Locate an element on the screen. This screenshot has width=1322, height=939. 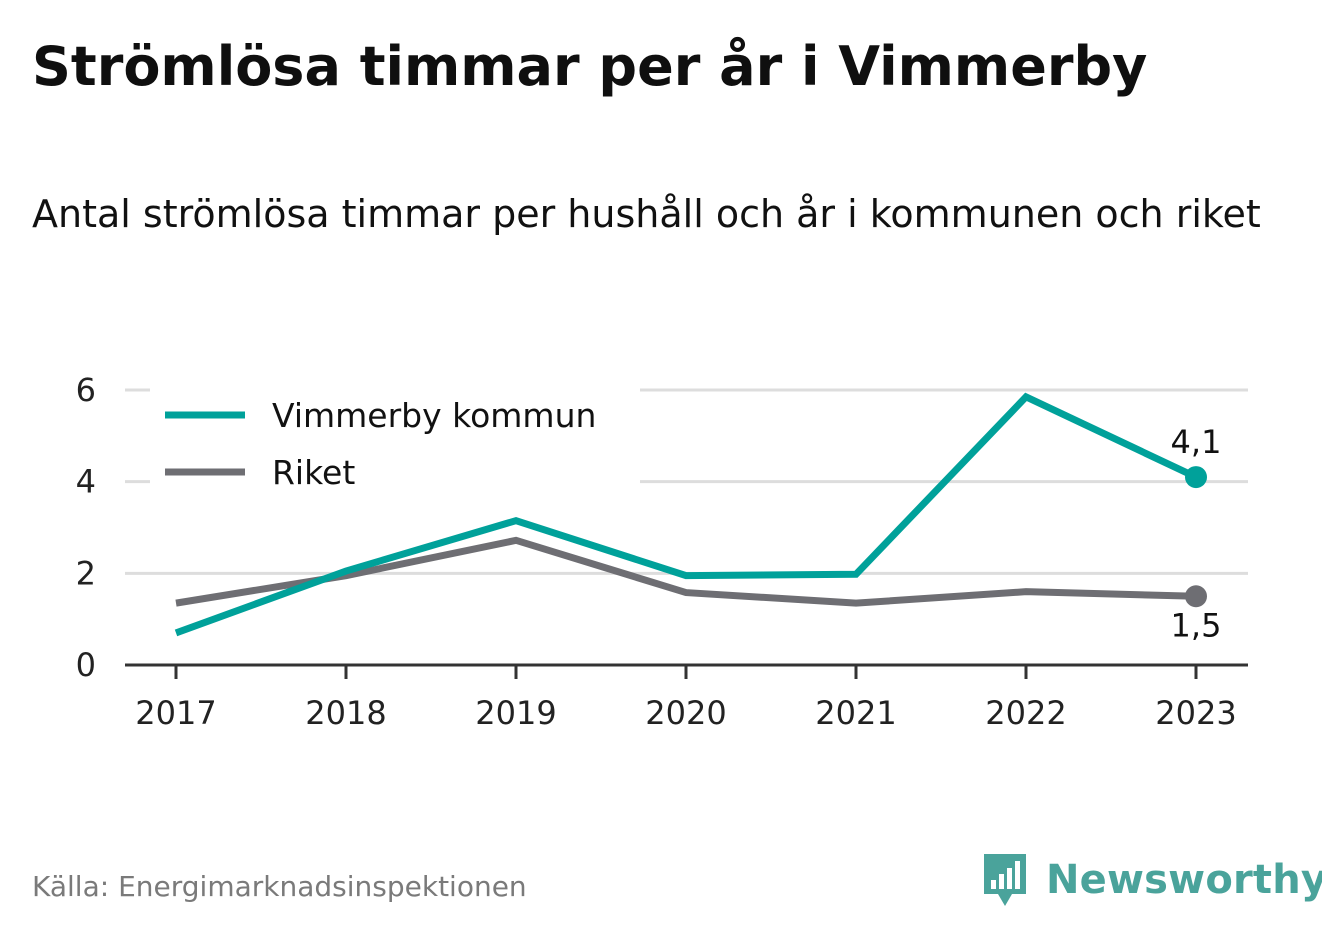
x-tick-label: 2022 is located at coordinates (1025, 713).